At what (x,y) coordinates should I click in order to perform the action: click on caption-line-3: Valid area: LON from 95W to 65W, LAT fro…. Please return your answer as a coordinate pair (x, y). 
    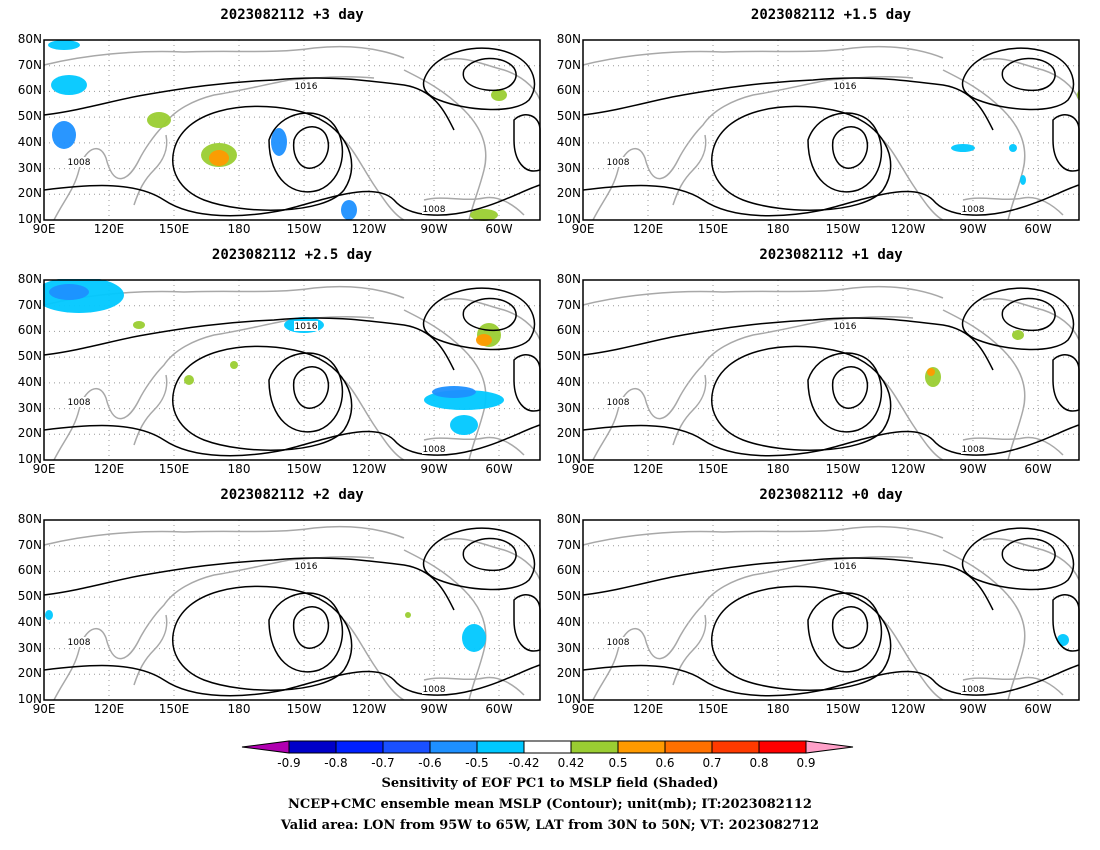
    Looking at the image, I should click on (550, 825).